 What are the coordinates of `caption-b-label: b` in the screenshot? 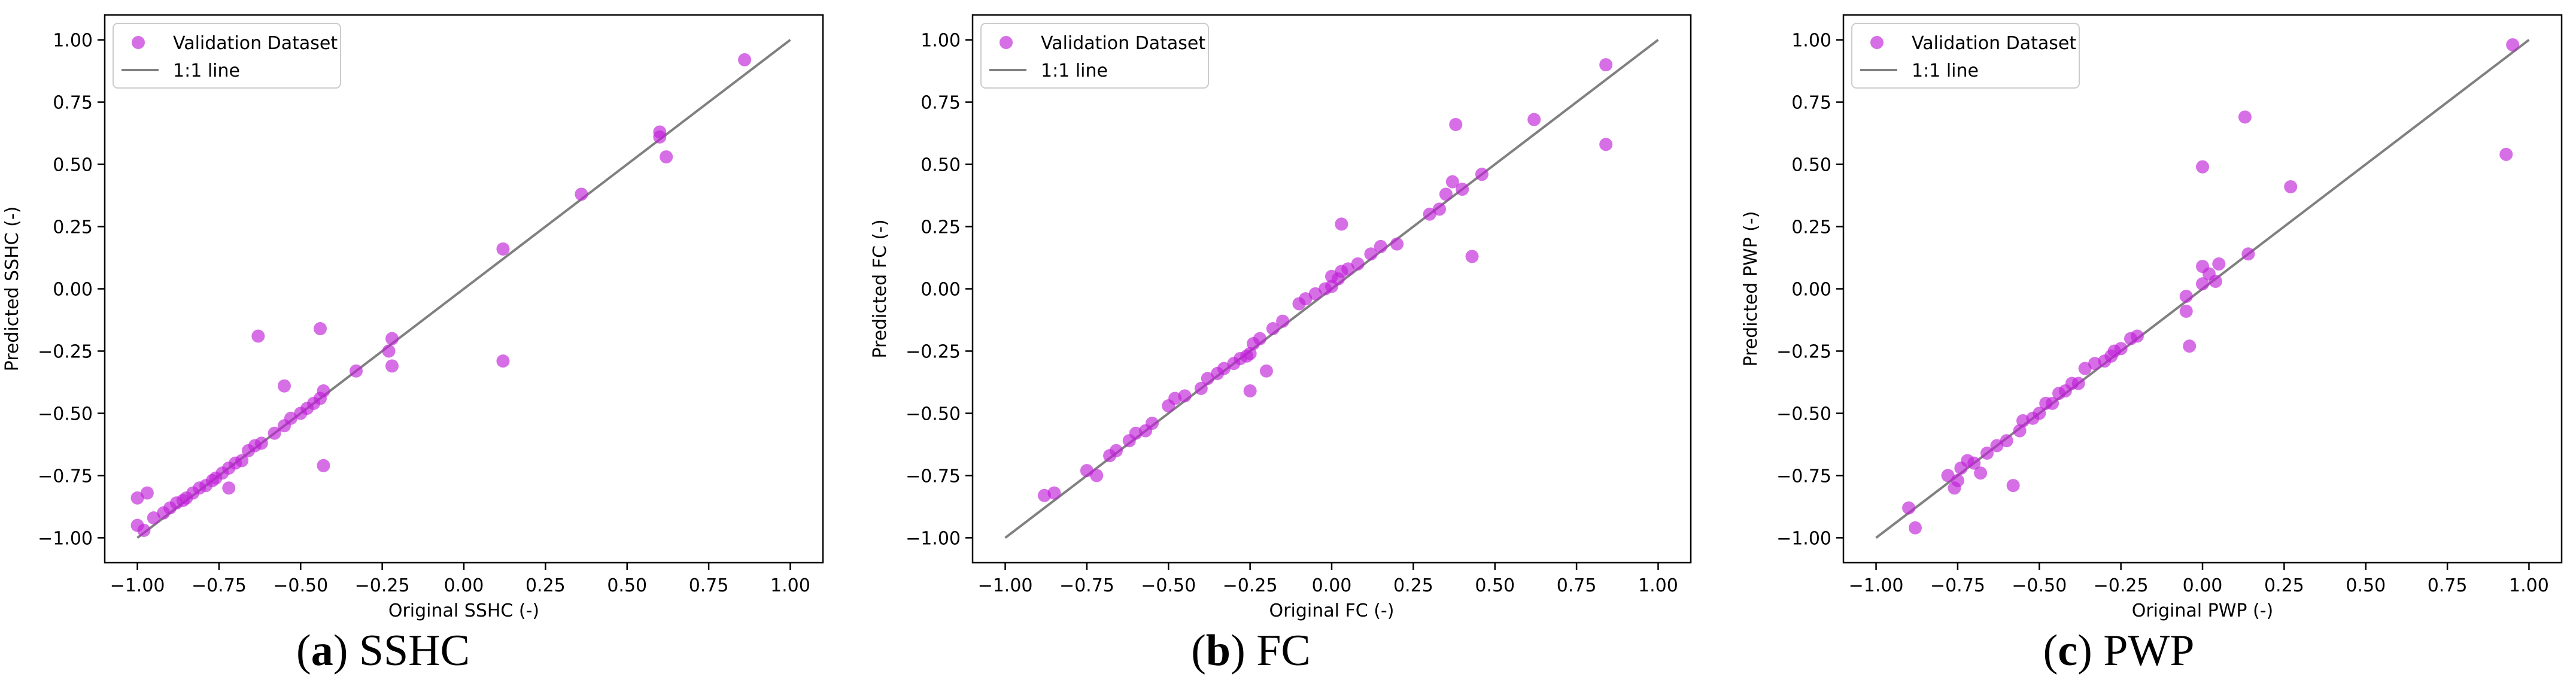 It's located at (1218, 651).